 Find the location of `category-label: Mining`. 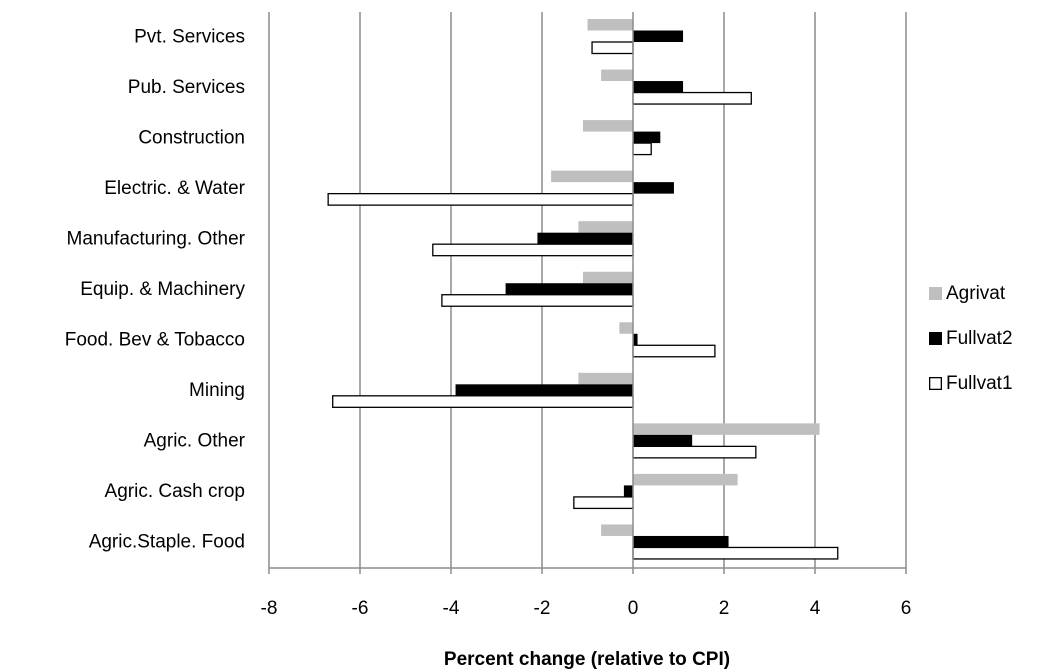

category-label: Mining is located at coordinates (217, 390).